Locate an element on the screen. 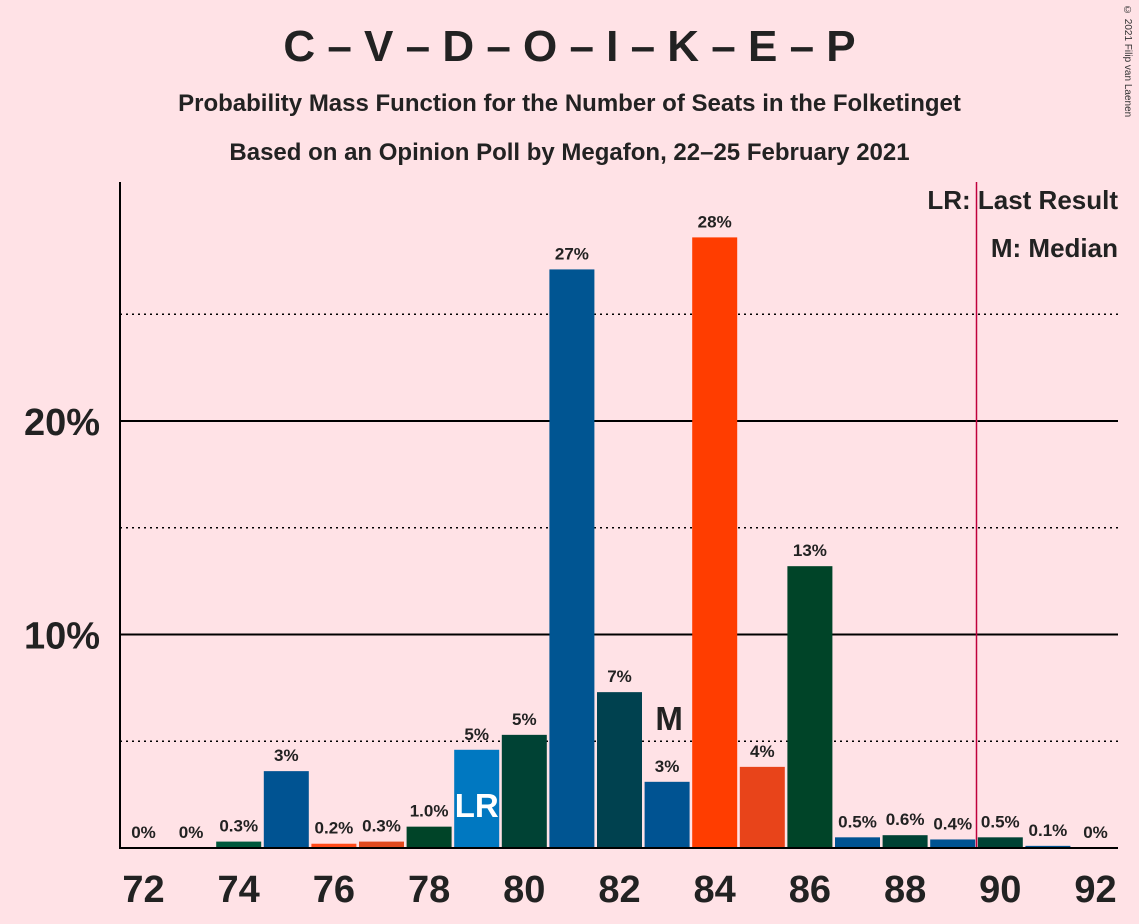 This screenshot has width=1139, height=924. chart-title: C – V – D – O – I – K – E – P is located at coordinates (569, 46).